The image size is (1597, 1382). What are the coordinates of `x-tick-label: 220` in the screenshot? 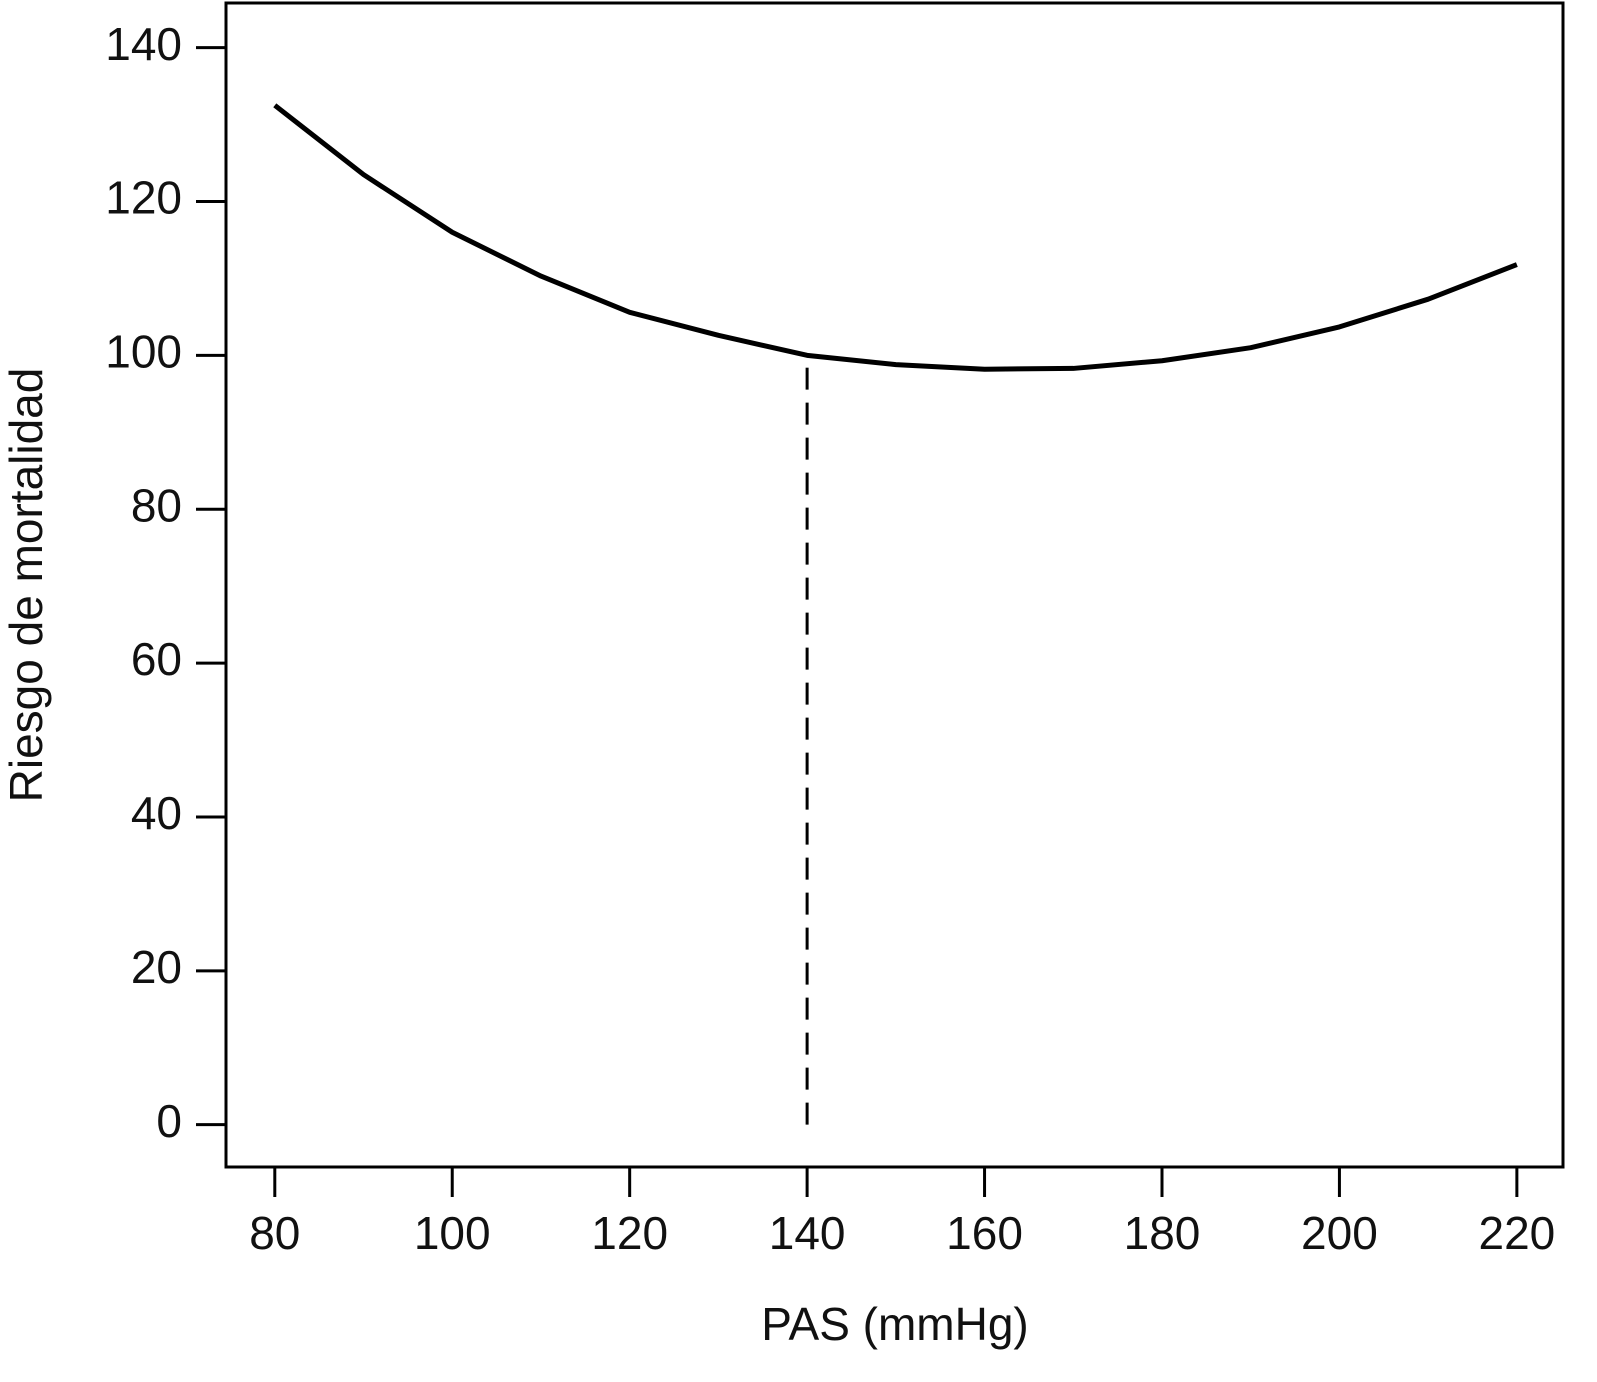 It's located at (1516, 1233).